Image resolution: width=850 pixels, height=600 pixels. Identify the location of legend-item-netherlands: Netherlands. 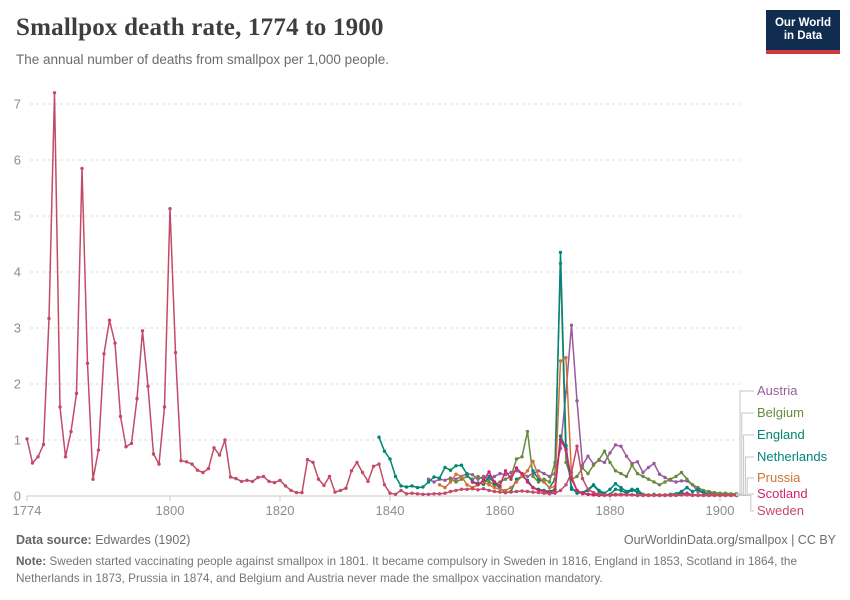
(792, 456).